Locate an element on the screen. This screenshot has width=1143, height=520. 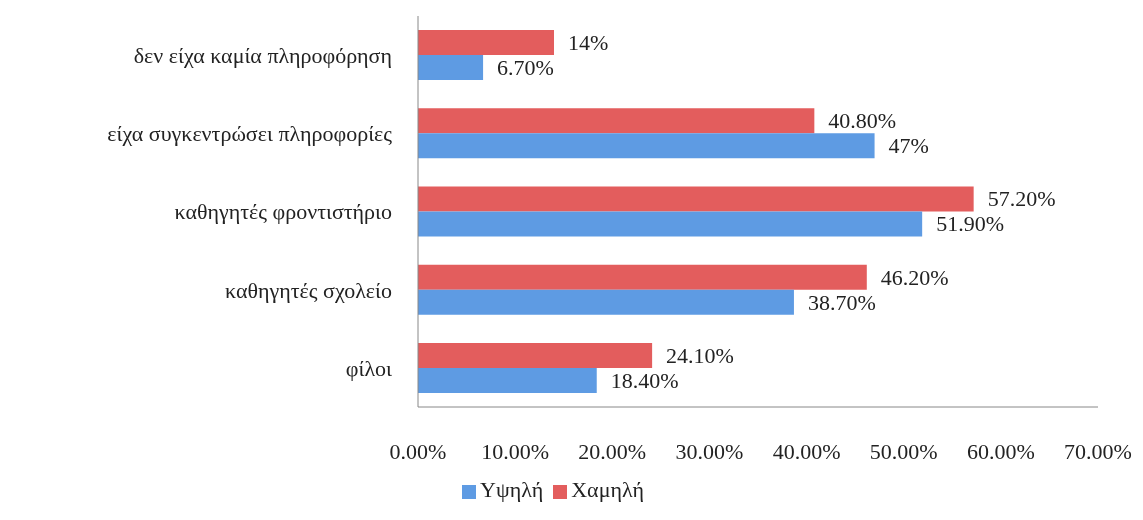
data-label: 38.70% is located at coordinates (841, 302).